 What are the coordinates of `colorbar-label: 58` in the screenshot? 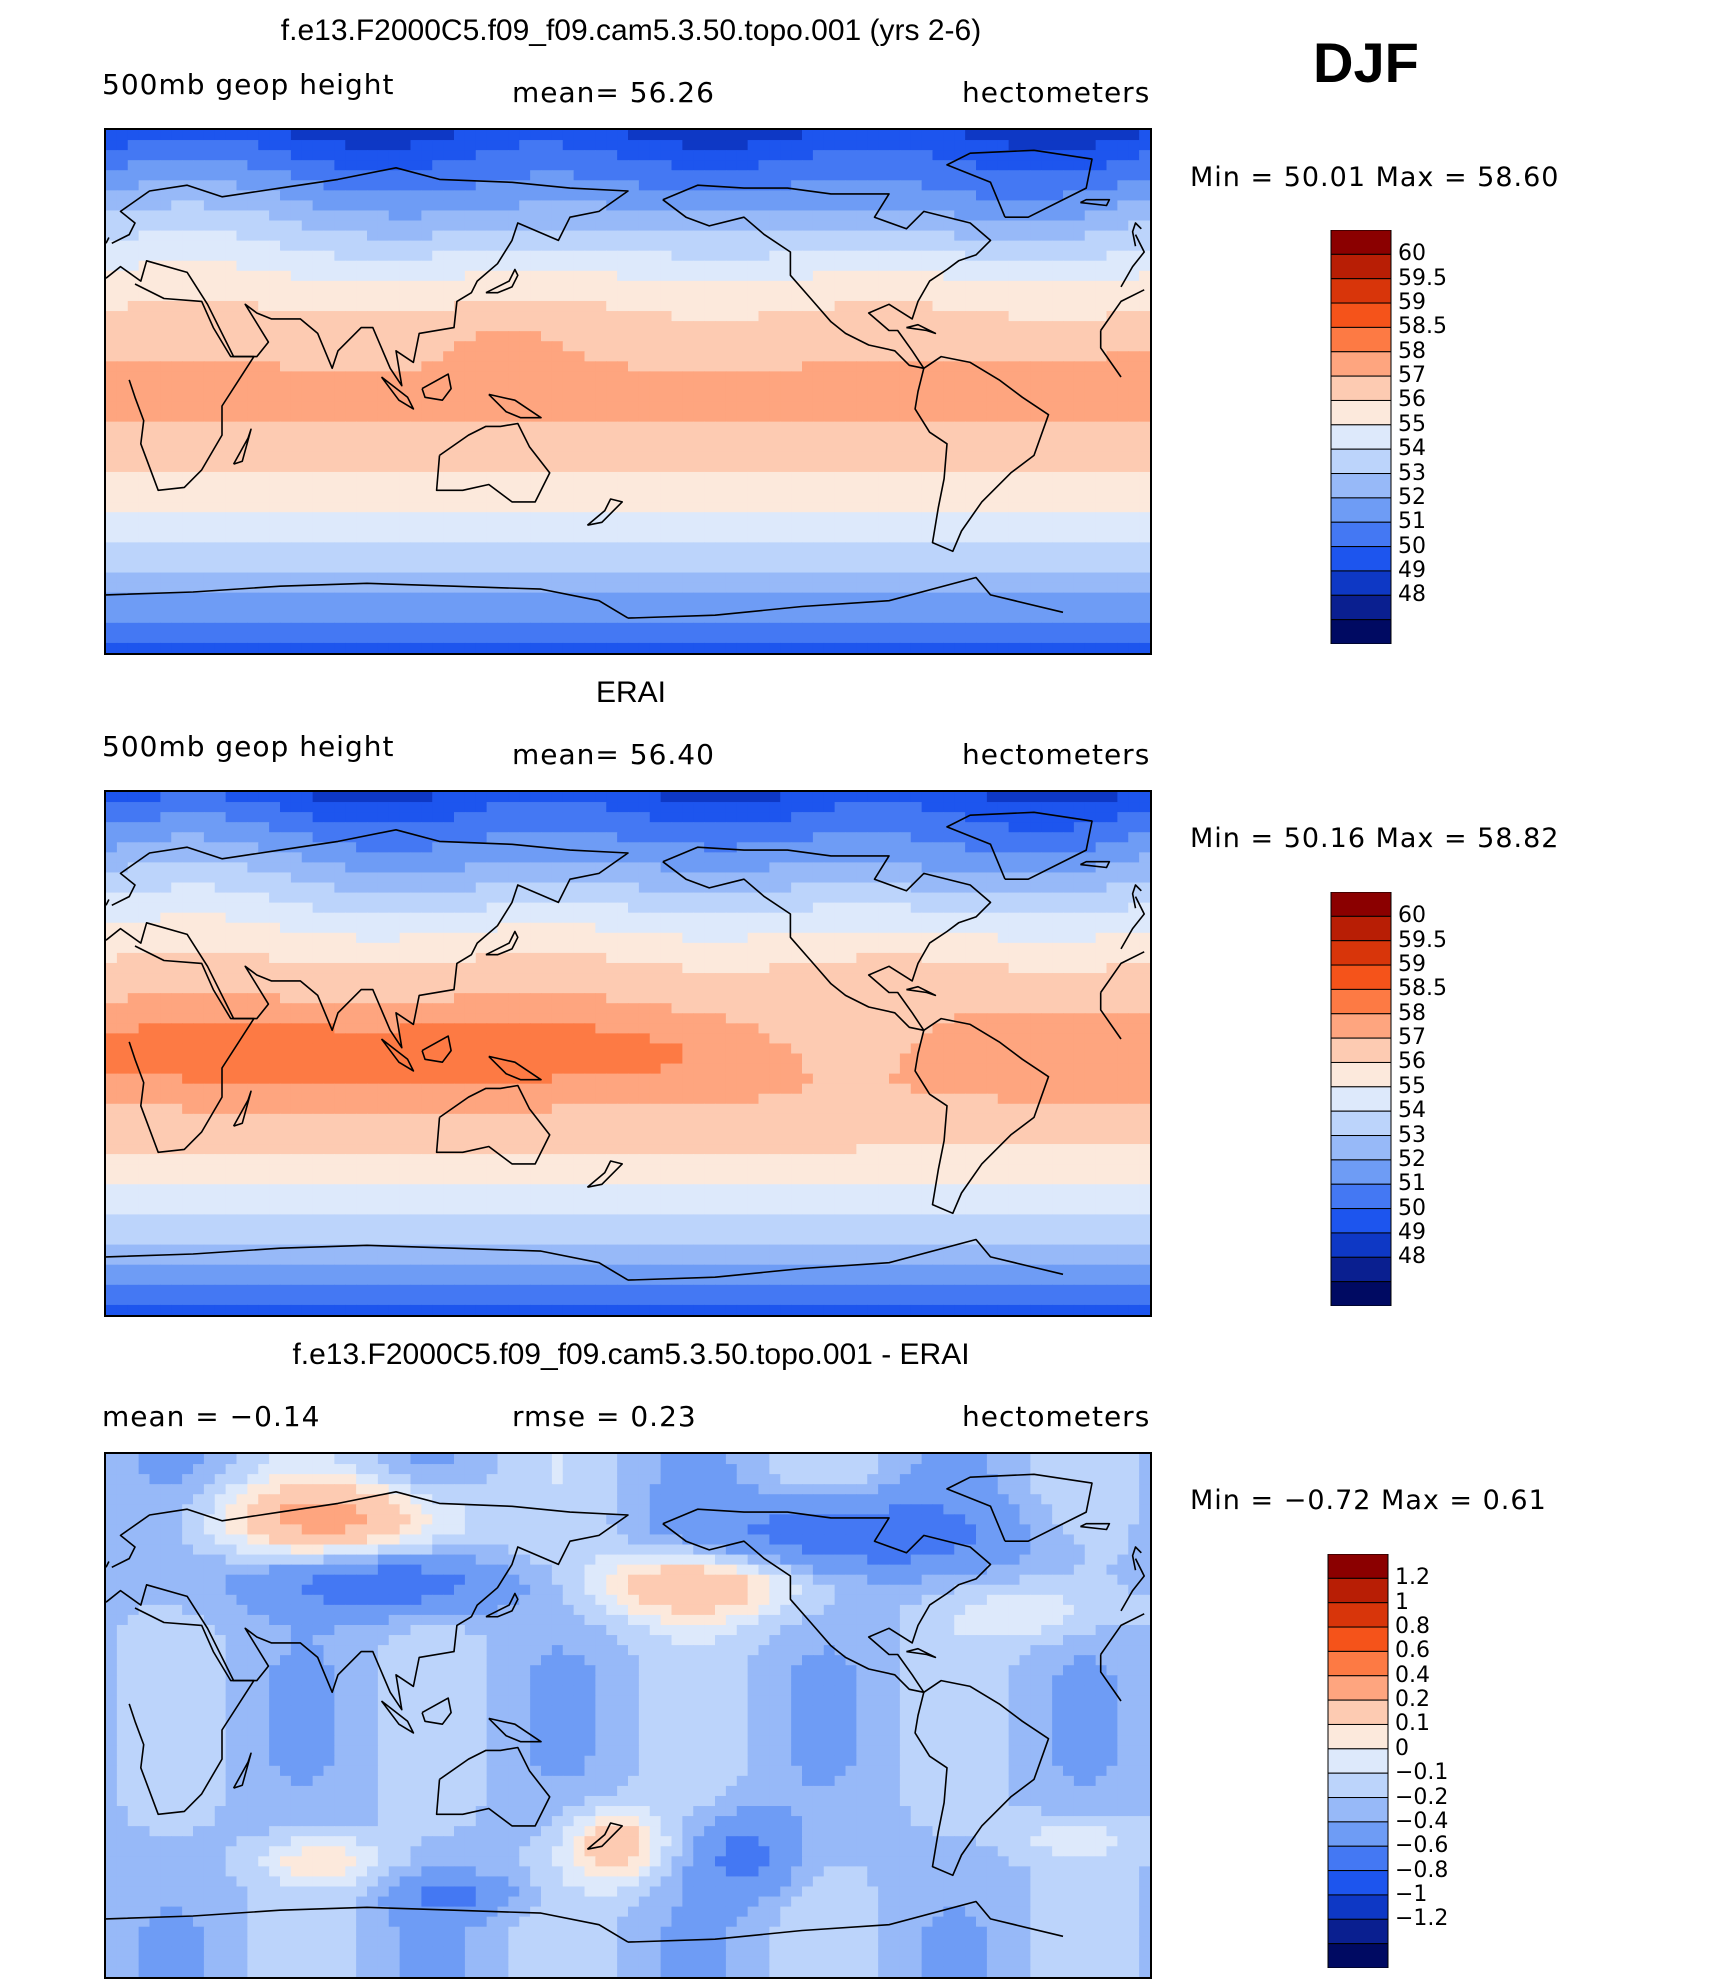 It's located at (1412, 351).